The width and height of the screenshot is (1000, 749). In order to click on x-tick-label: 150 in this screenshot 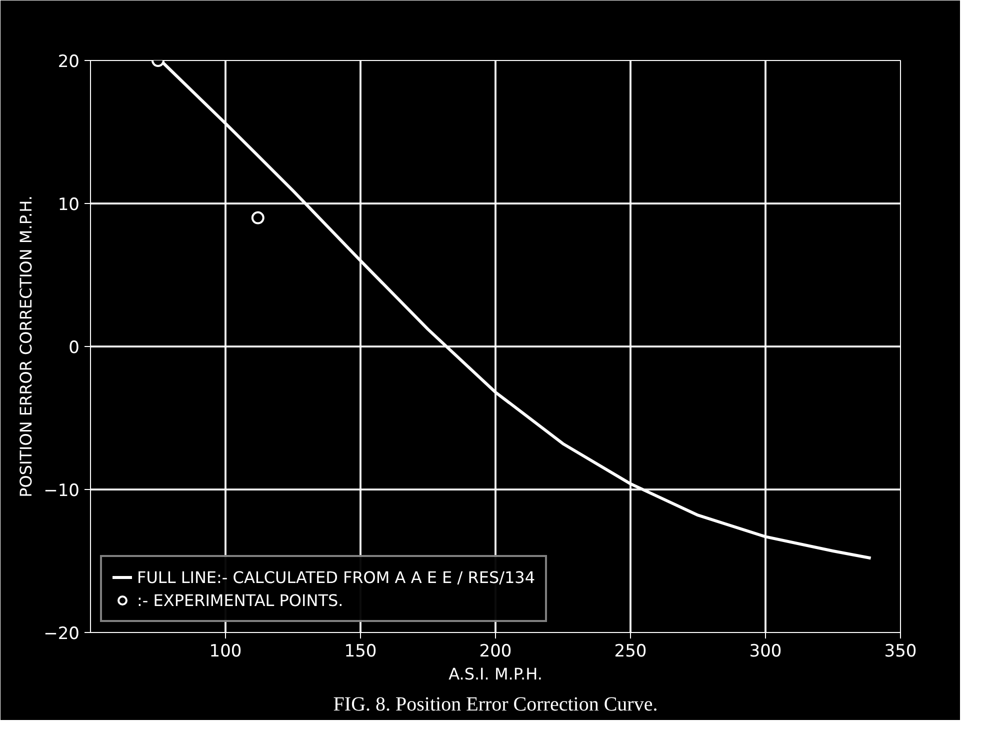, I will do `click(360, 652)`.